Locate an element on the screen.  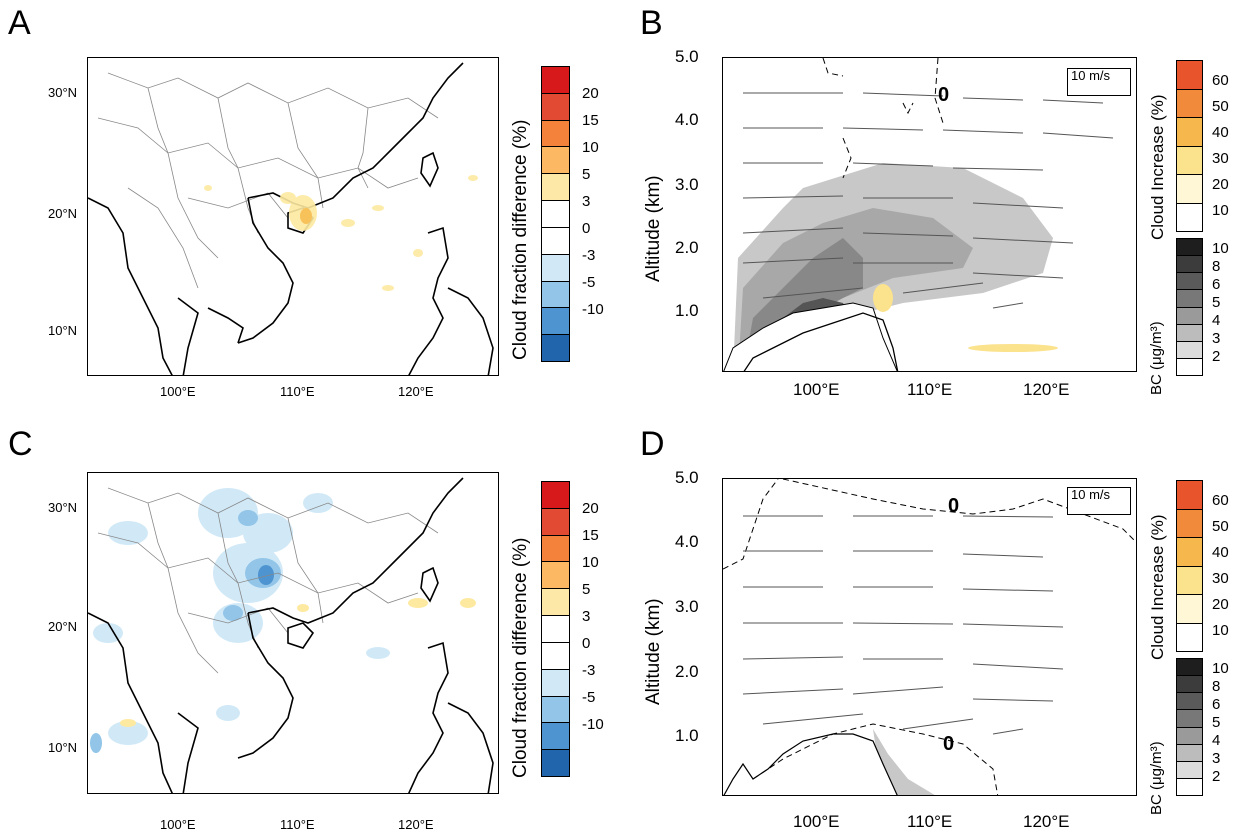
cbar-a-tick: 5 is located at coordinates (586, 174).